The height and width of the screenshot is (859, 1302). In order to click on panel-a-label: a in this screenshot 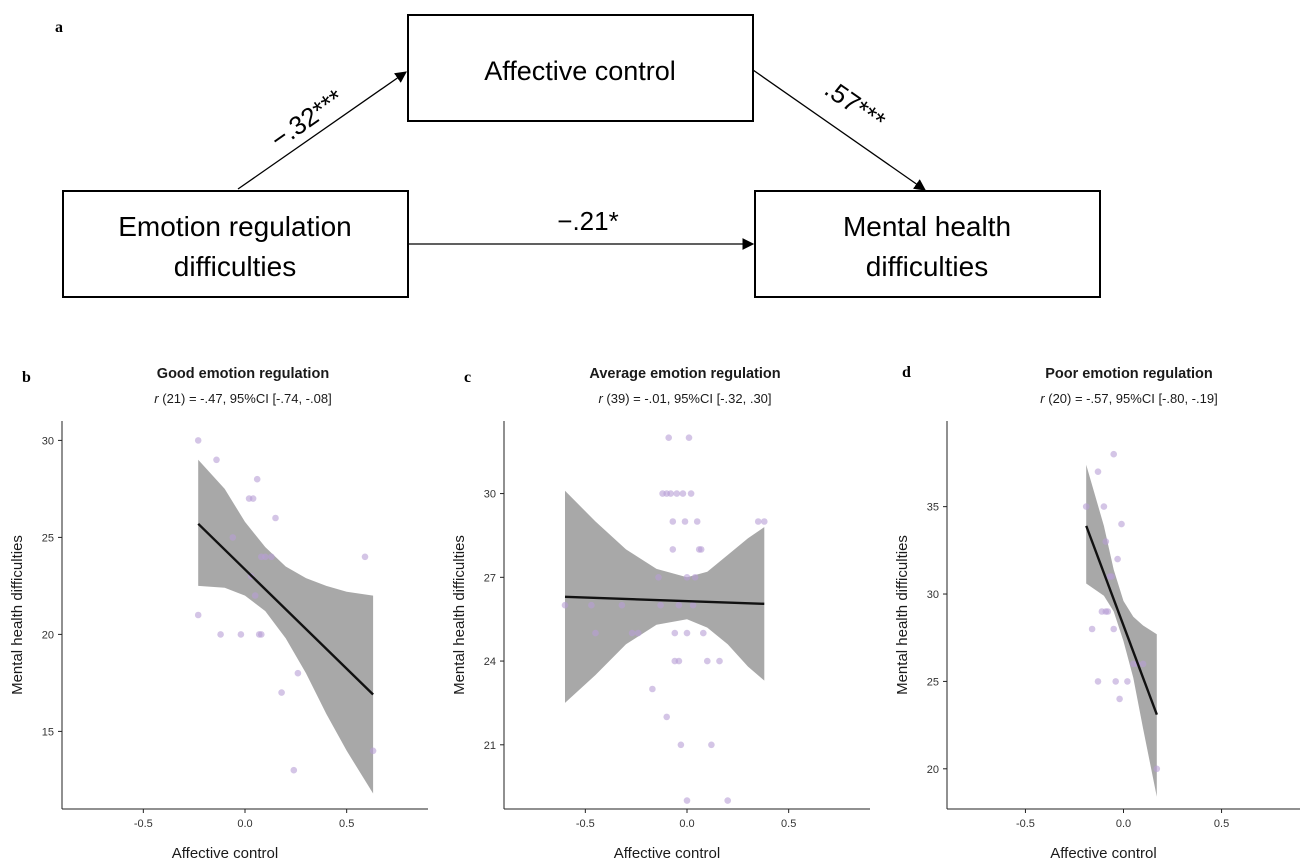, I will do `click(59, 27)`.